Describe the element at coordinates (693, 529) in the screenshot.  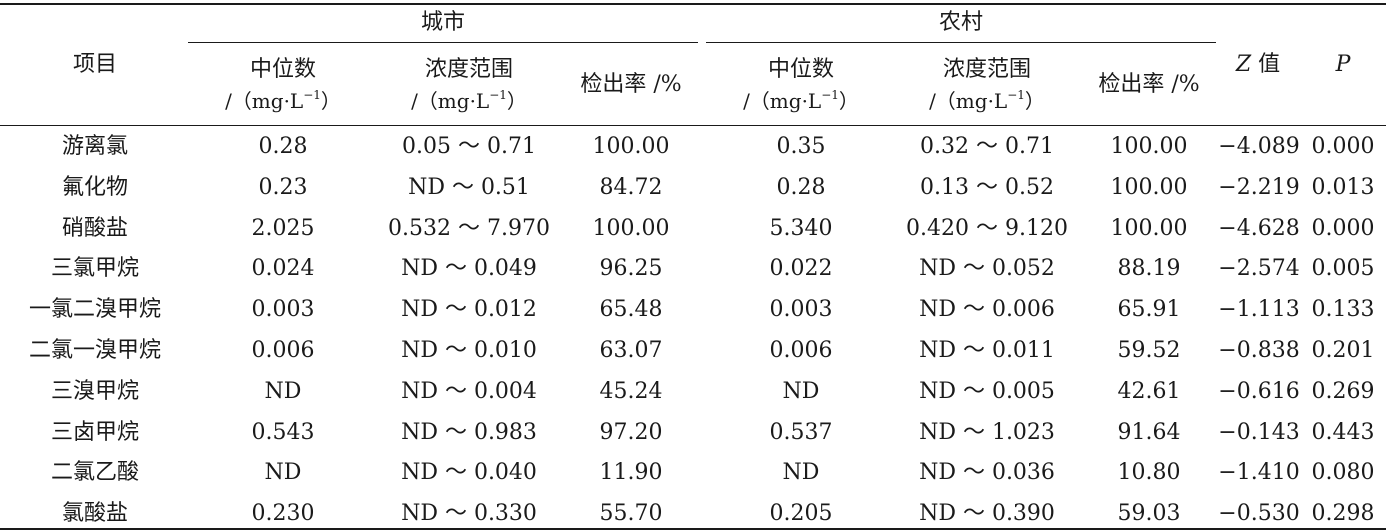
I see `bottom-rule` at that location.